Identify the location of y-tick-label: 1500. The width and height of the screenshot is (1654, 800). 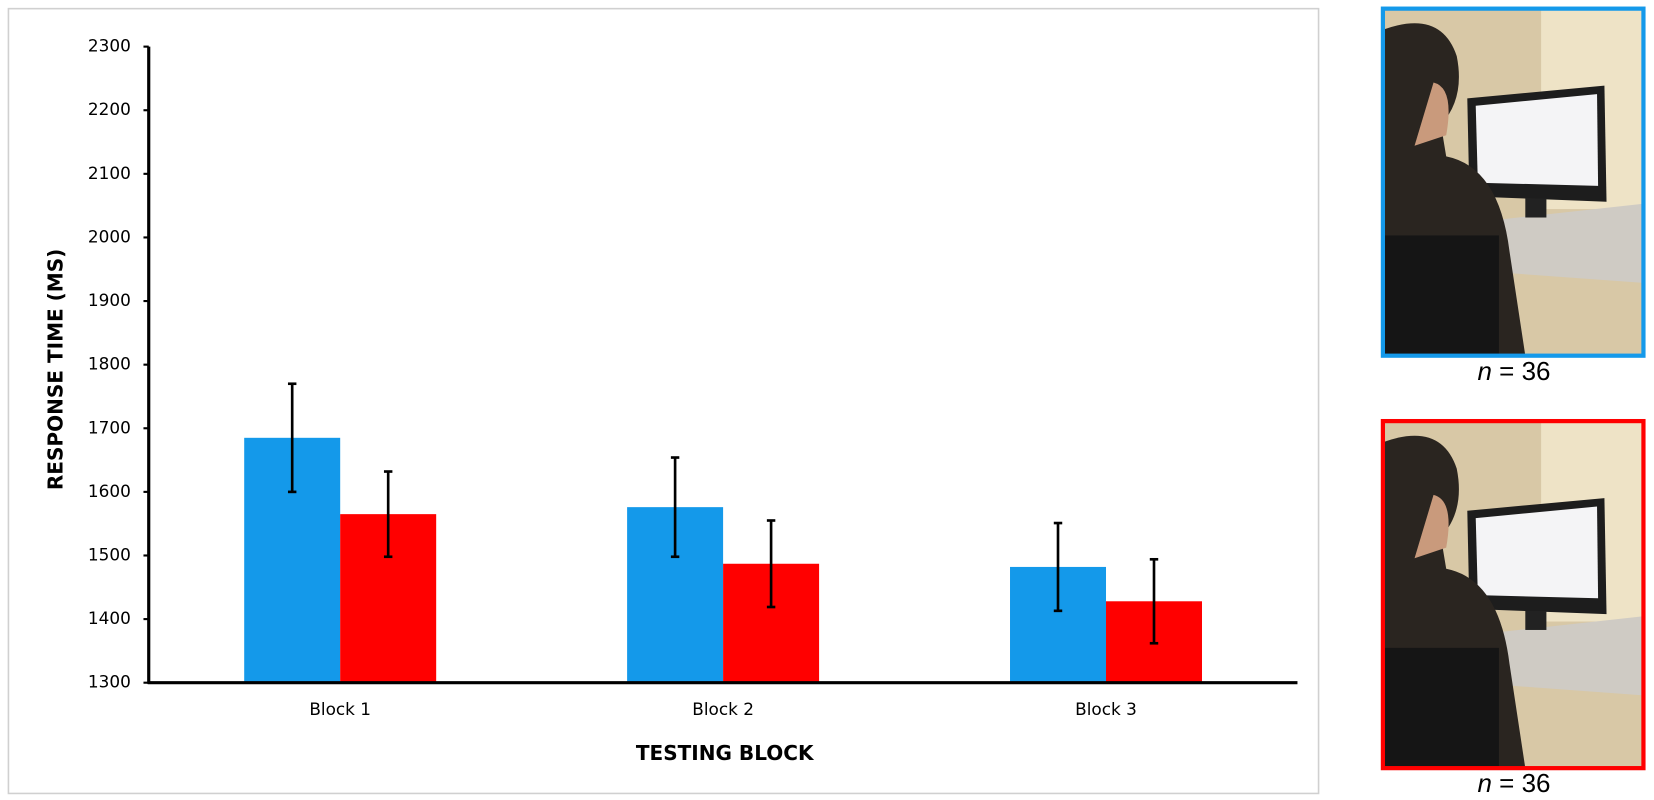
(109, 554).